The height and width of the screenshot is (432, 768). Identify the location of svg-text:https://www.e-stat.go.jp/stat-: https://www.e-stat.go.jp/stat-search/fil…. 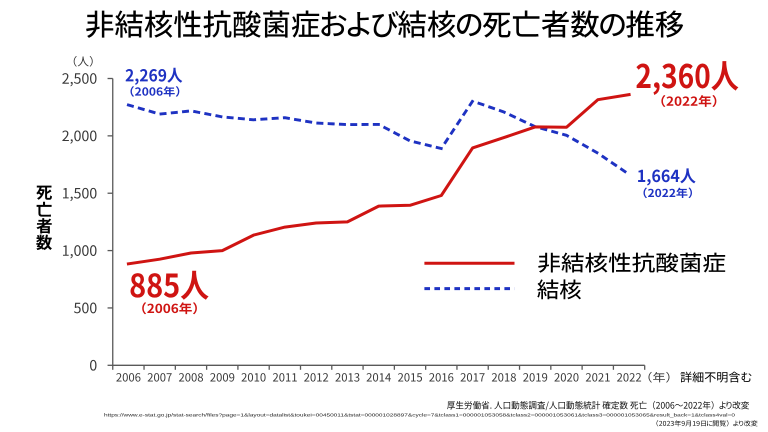
(420, 414).